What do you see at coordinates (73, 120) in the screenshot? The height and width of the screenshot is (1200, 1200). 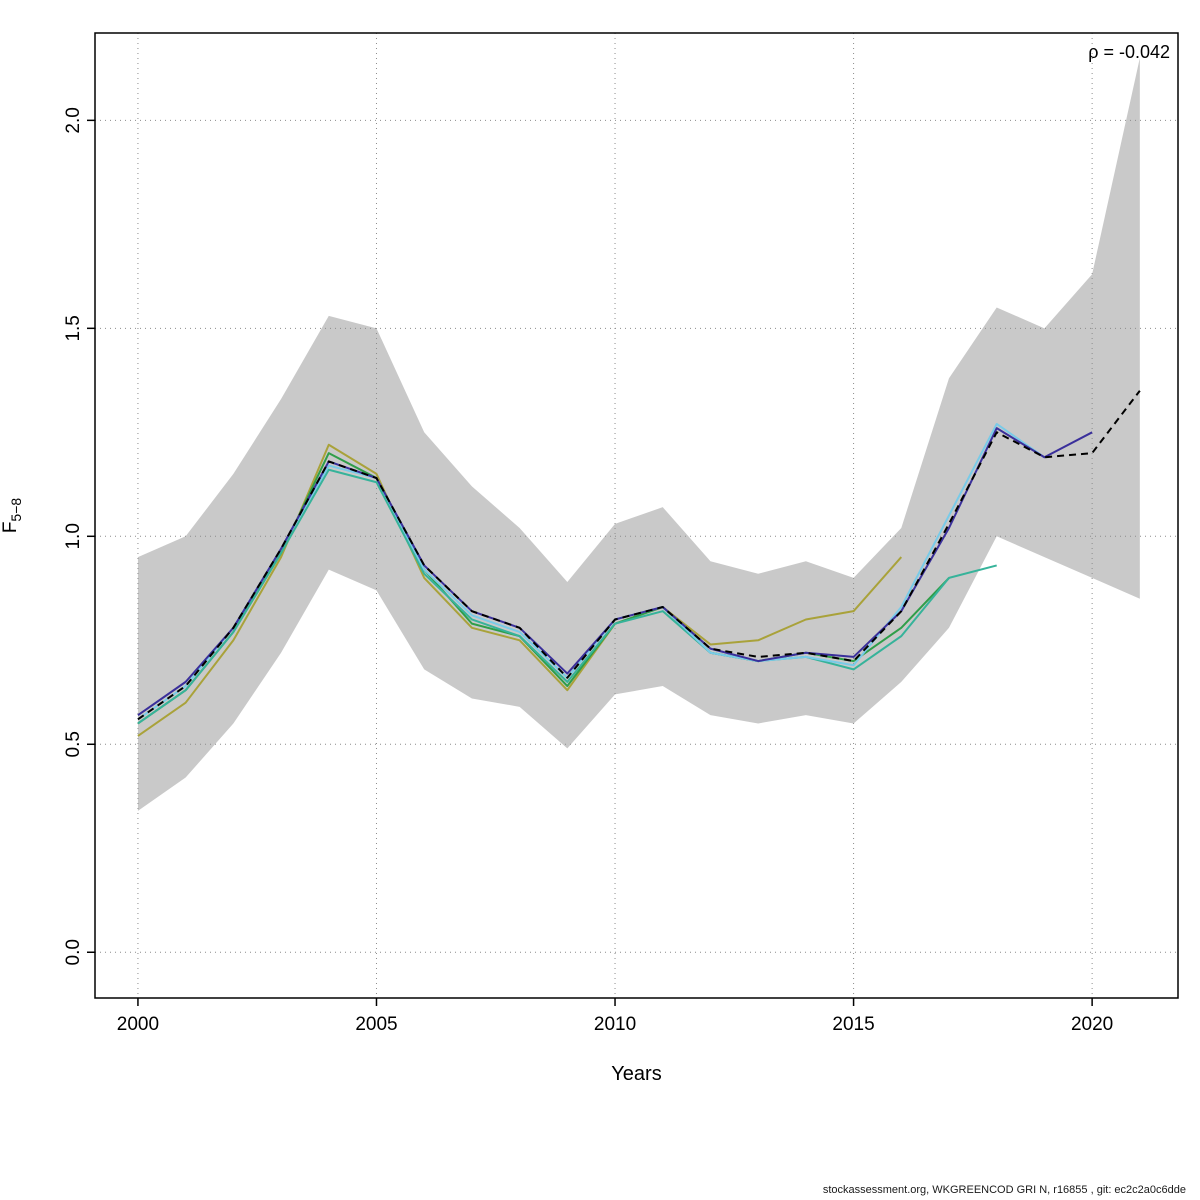 I see `y-tick-label: 2.0` at bounding box center [73, 120].